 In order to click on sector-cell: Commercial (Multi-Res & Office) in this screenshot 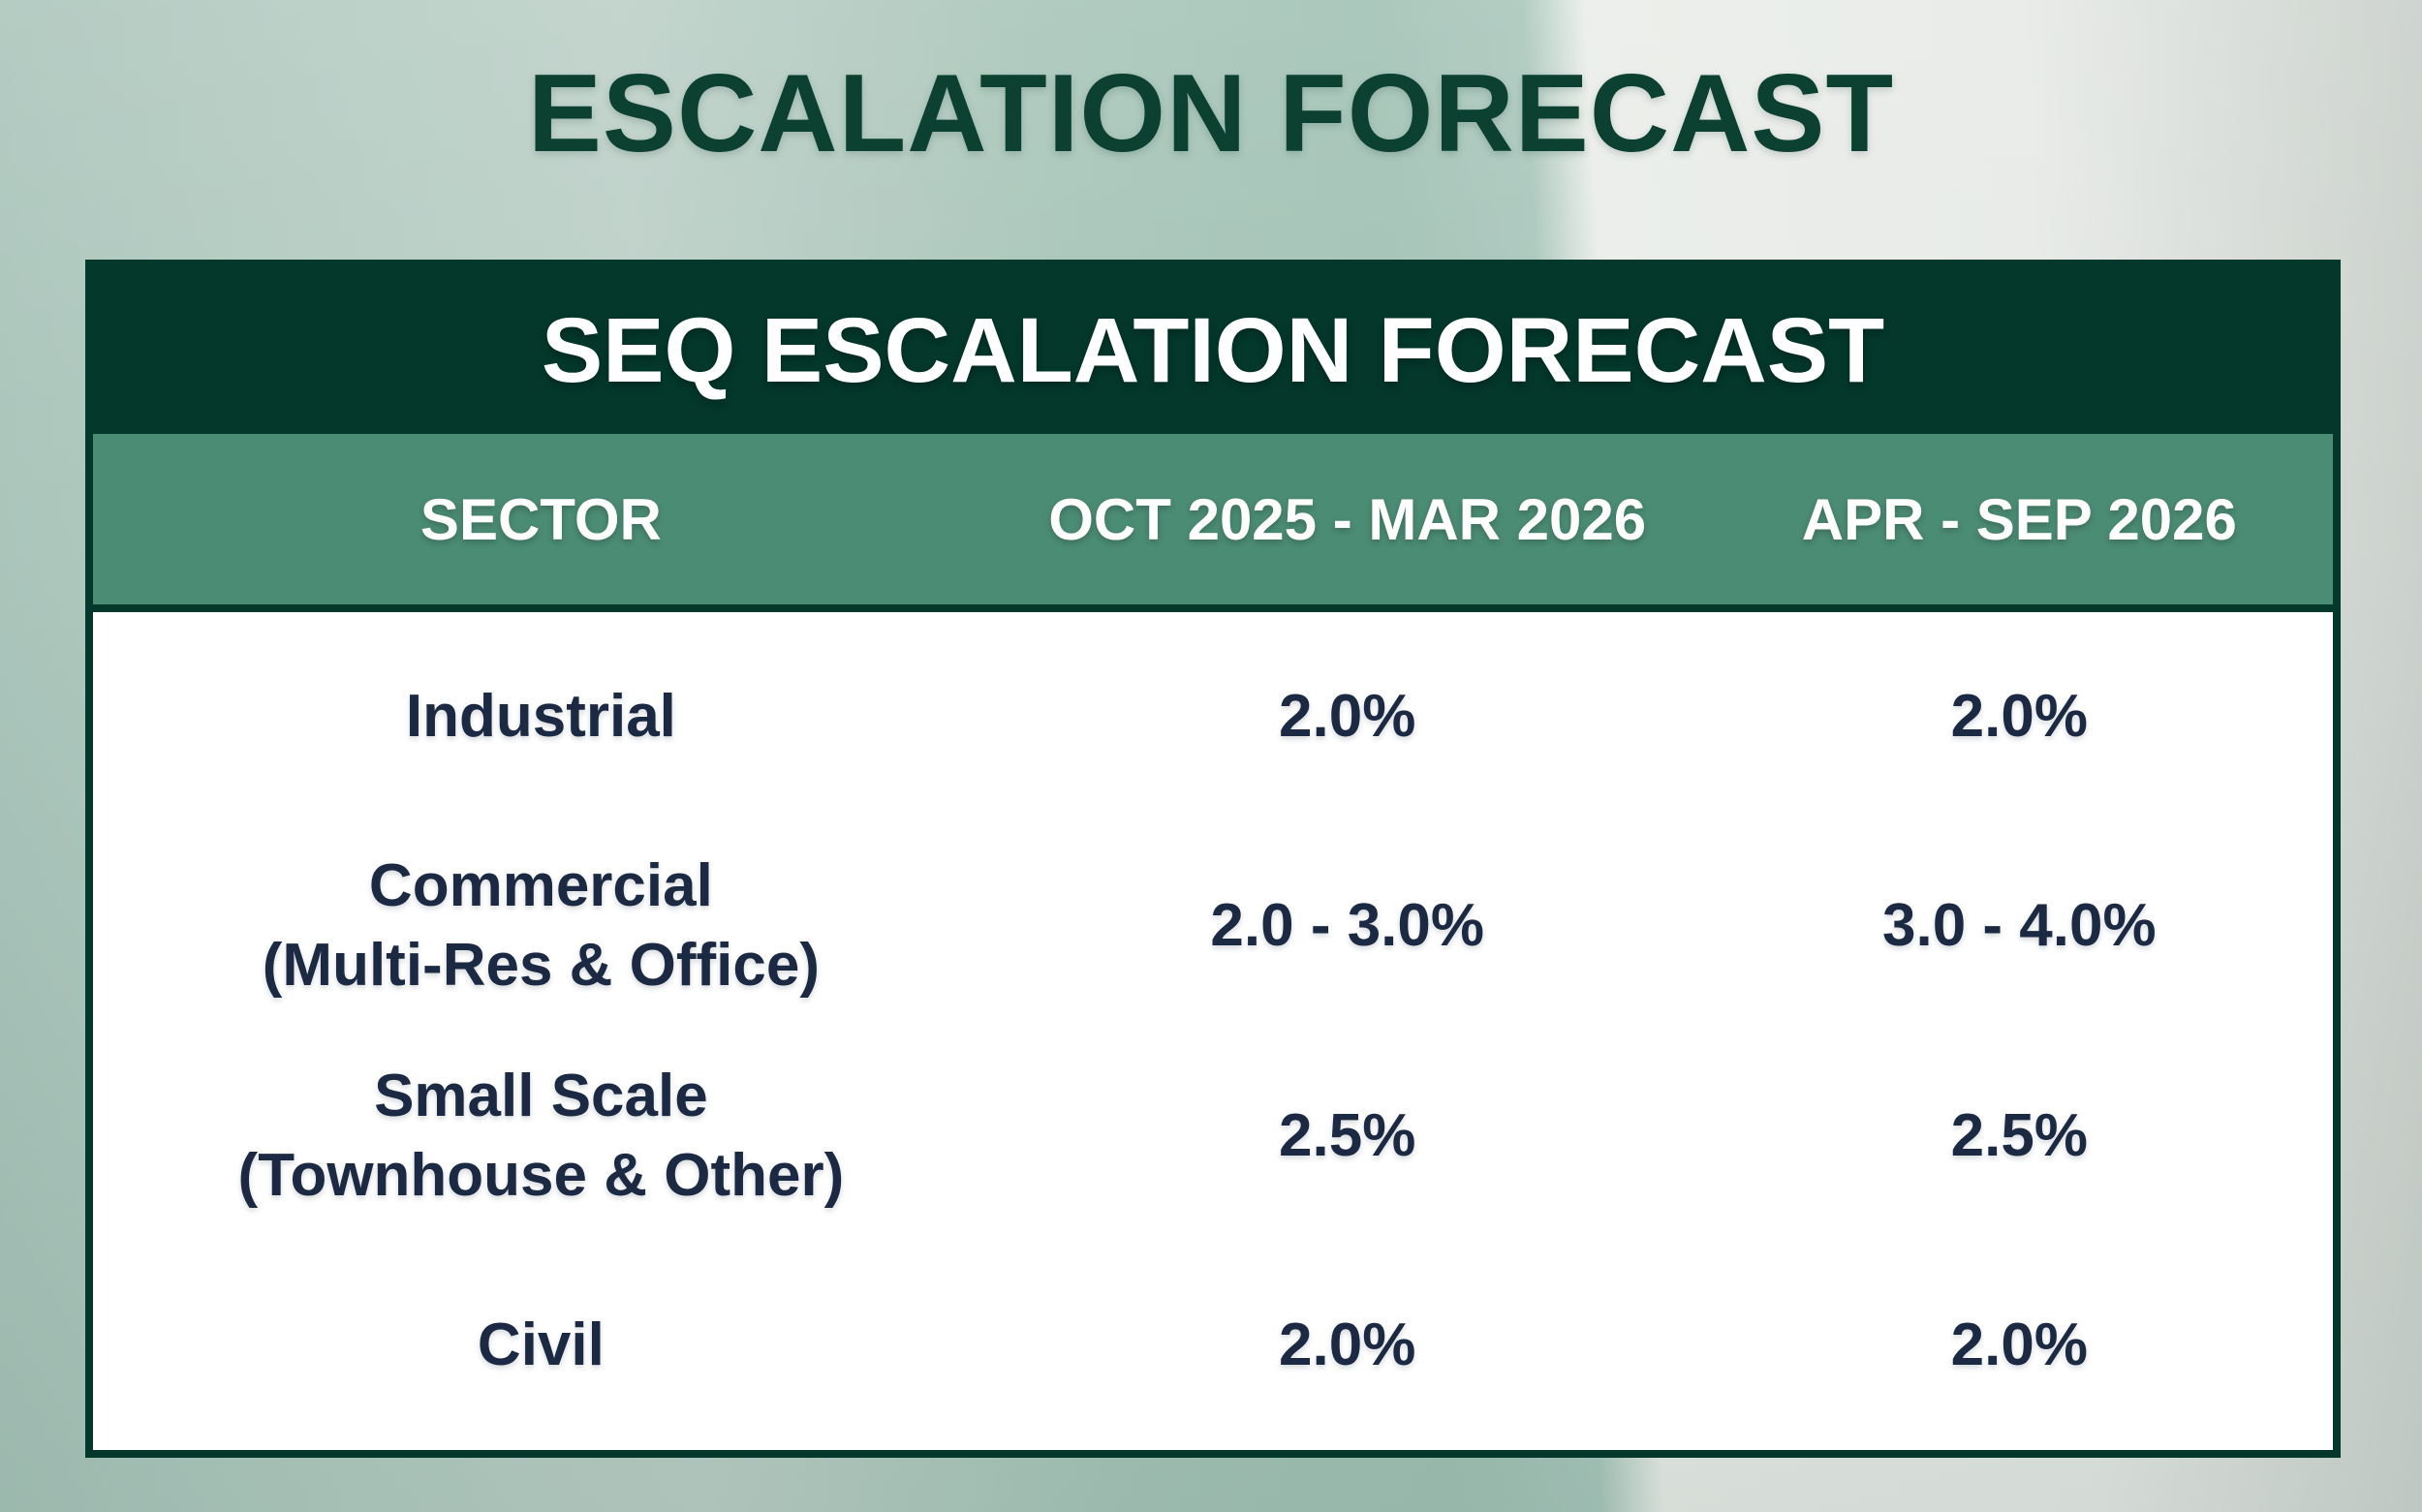, I will do `click(541, 926)`.